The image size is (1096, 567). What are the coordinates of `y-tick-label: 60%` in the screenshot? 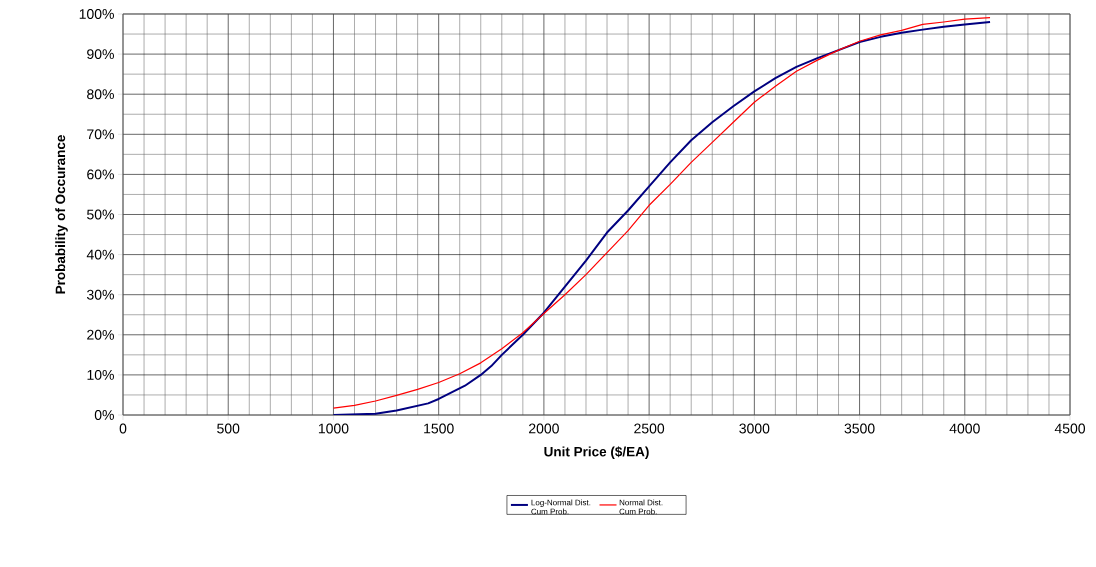 It's located at (100, 174).